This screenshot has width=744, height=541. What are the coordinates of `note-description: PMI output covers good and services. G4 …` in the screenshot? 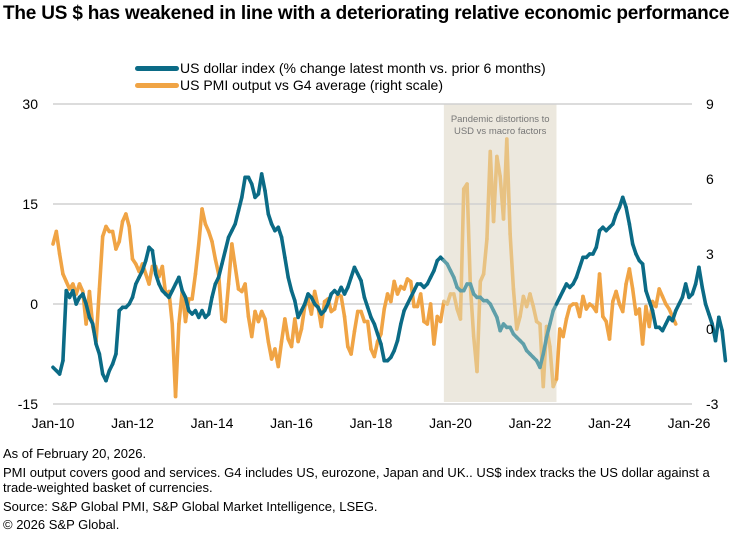 It's located at (356, 480).